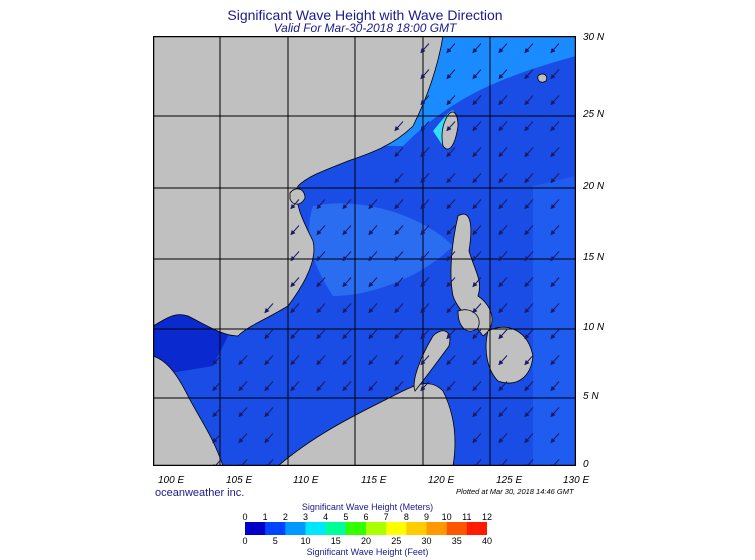 The height and width of the screenshot is (560, 755). I want to click on colorbar-feet-tick: 0, so click(245, 541).